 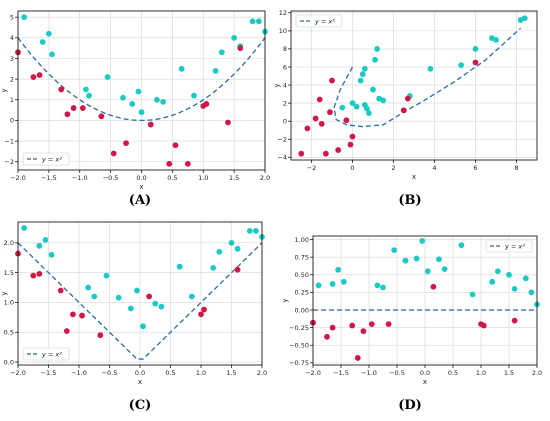 I want to click on x-tick-label: 0.5, so click(x=453, y=373).